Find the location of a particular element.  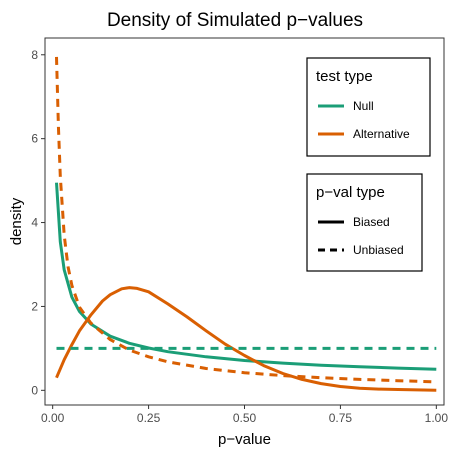

y-axis-title: density is located at coordinates (16, 221).